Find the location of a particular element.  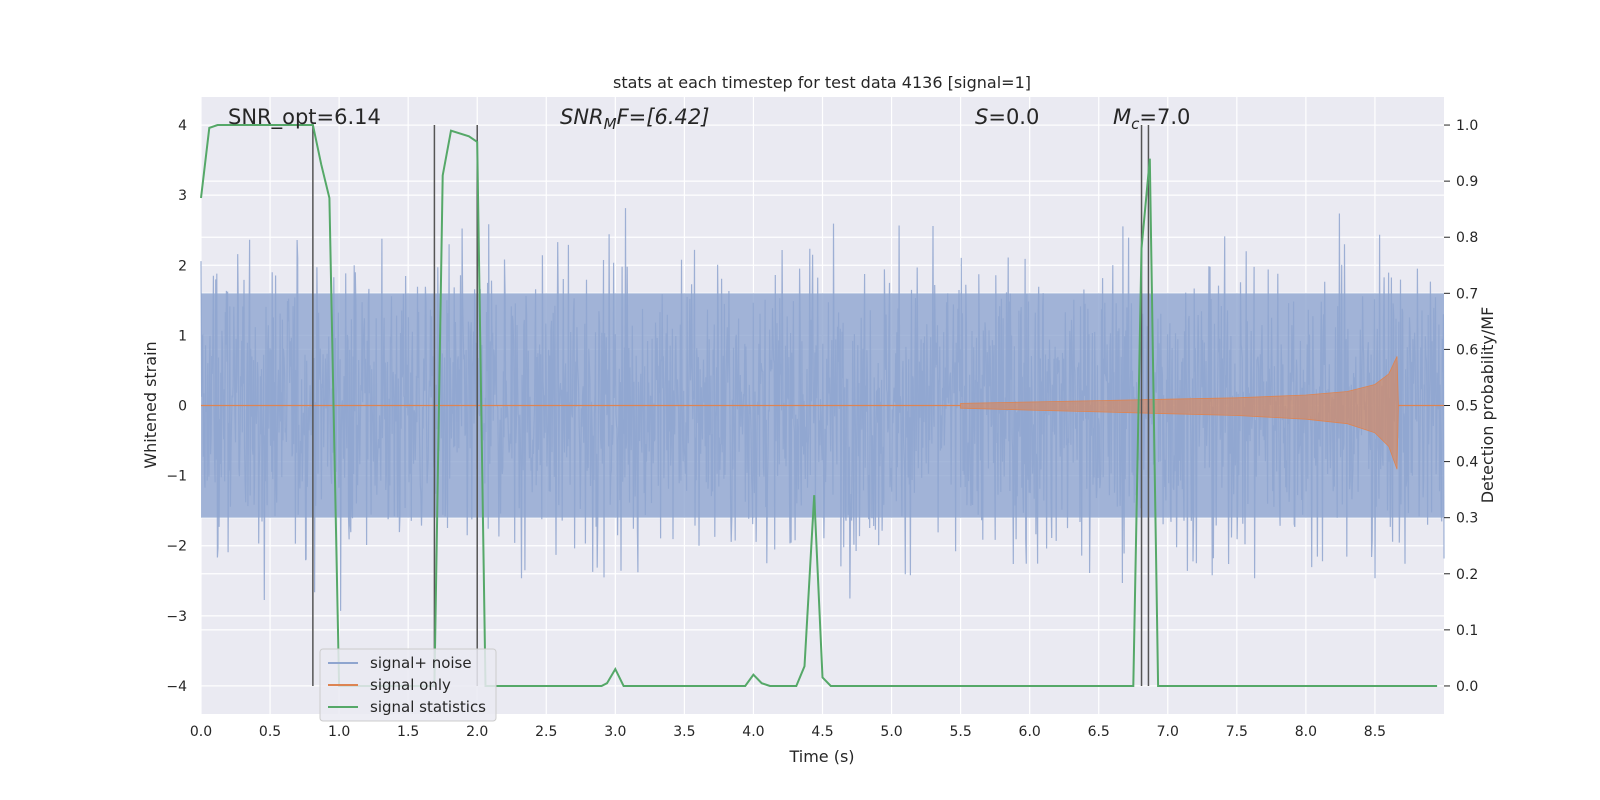

x-axis-label: Time (s) is located at coordinates (821, 756).